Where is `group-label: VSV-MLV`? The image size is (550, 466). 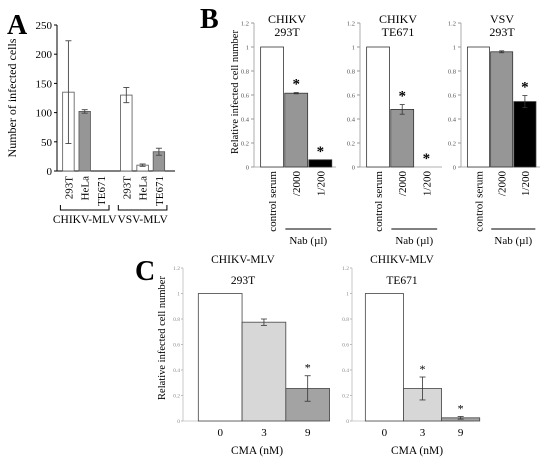
group-label: VSV-MLV is located at coordinates (142, 220).